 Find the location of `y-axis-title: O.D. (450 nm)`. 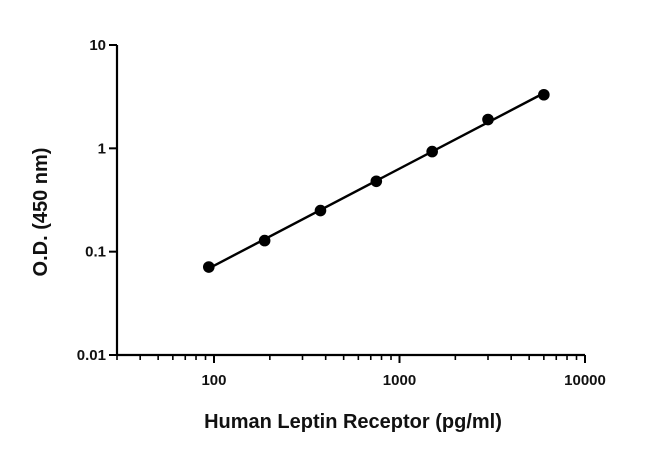

y-axis-title: O.D. (450 nm) is located at coordinates (41, 212).